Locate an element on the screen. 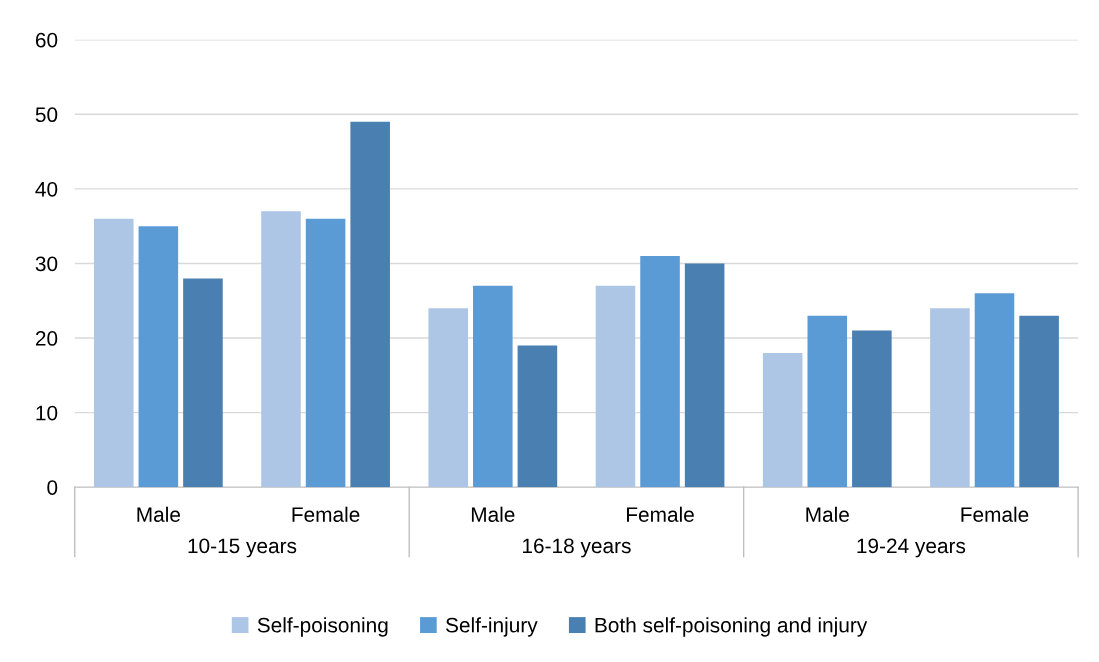 The width and height of the screenshot is (1099, 662). y-tick-label: 30 is located at coordinates (46, 264).